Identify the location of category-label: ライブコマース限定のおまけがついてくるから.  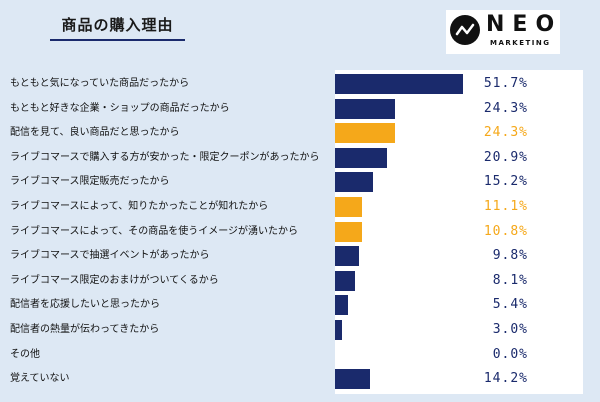
(114, 280).